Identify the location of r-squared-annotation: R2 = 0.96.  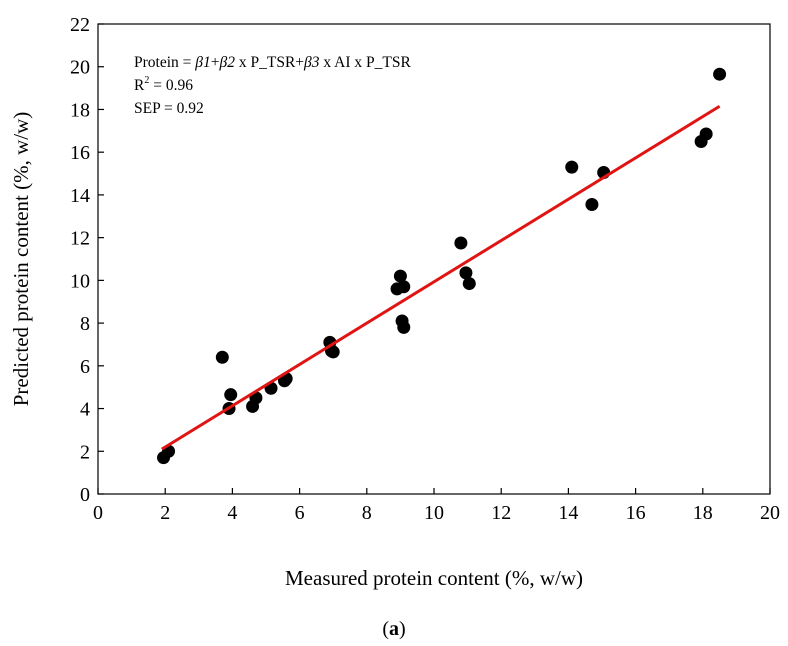
(163, 84).